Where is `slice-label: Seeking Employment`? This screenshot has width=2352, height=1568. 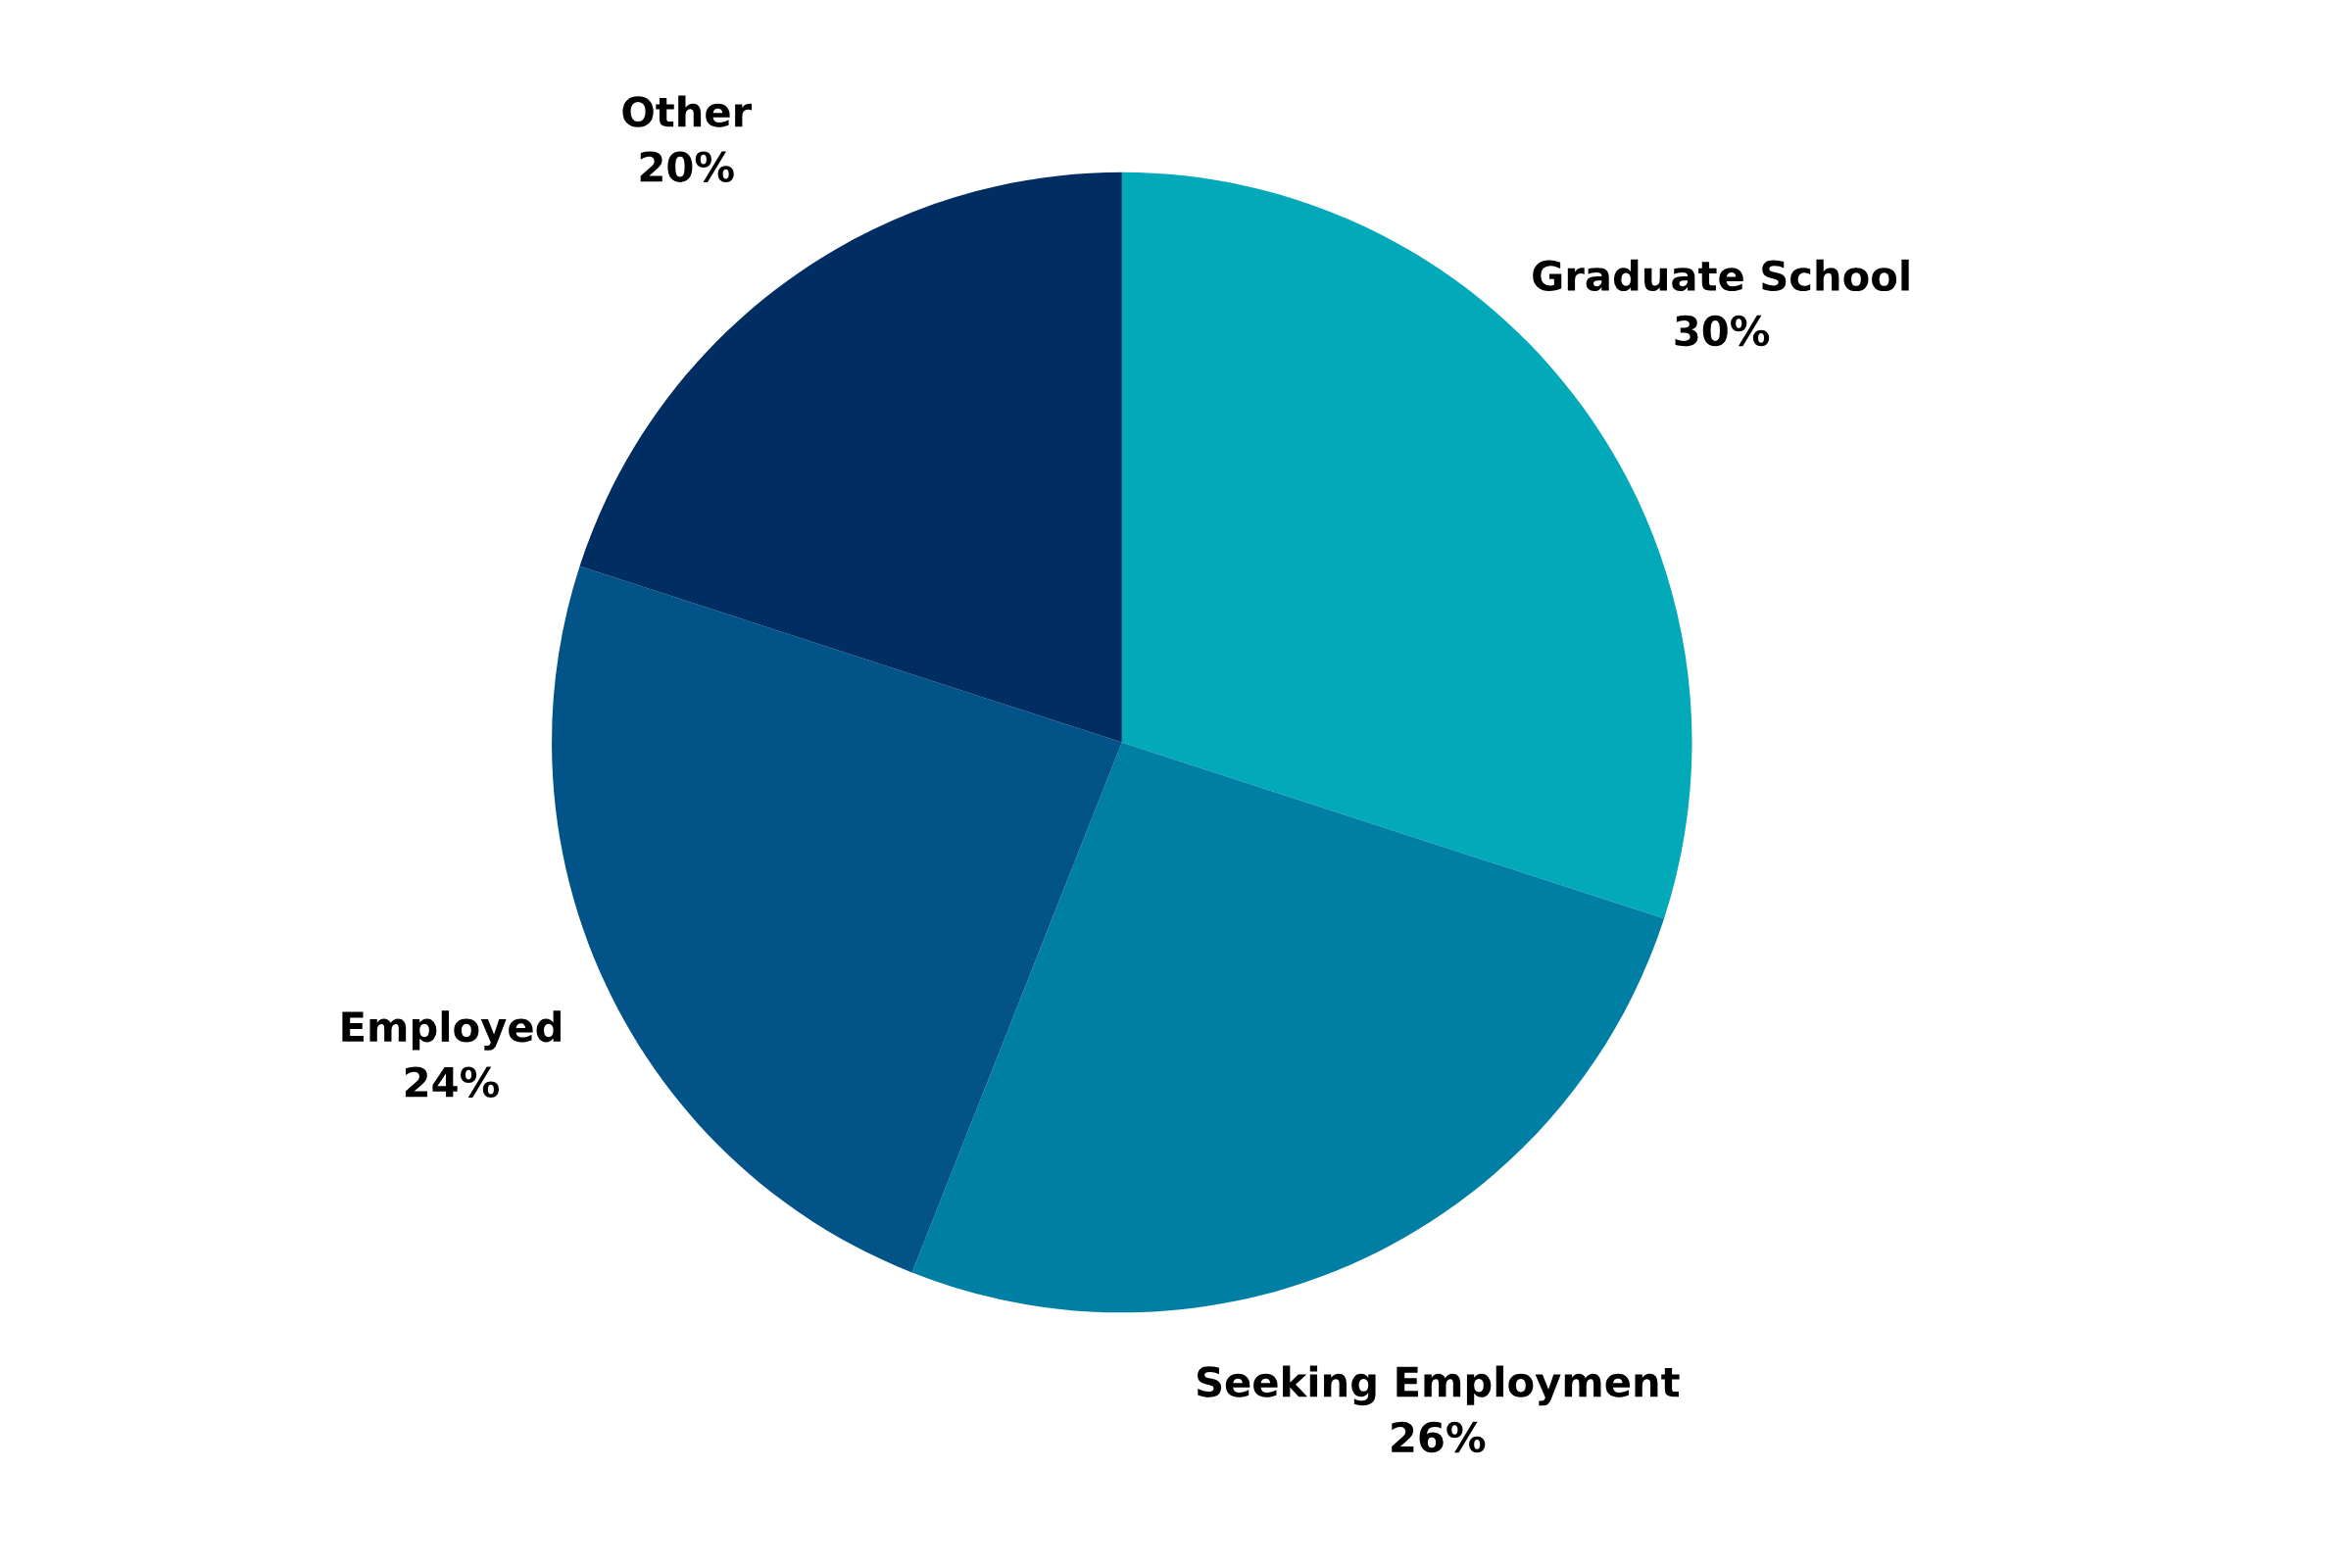
slice-label: Seeking Employment is located at coordinates (1439, 1385).